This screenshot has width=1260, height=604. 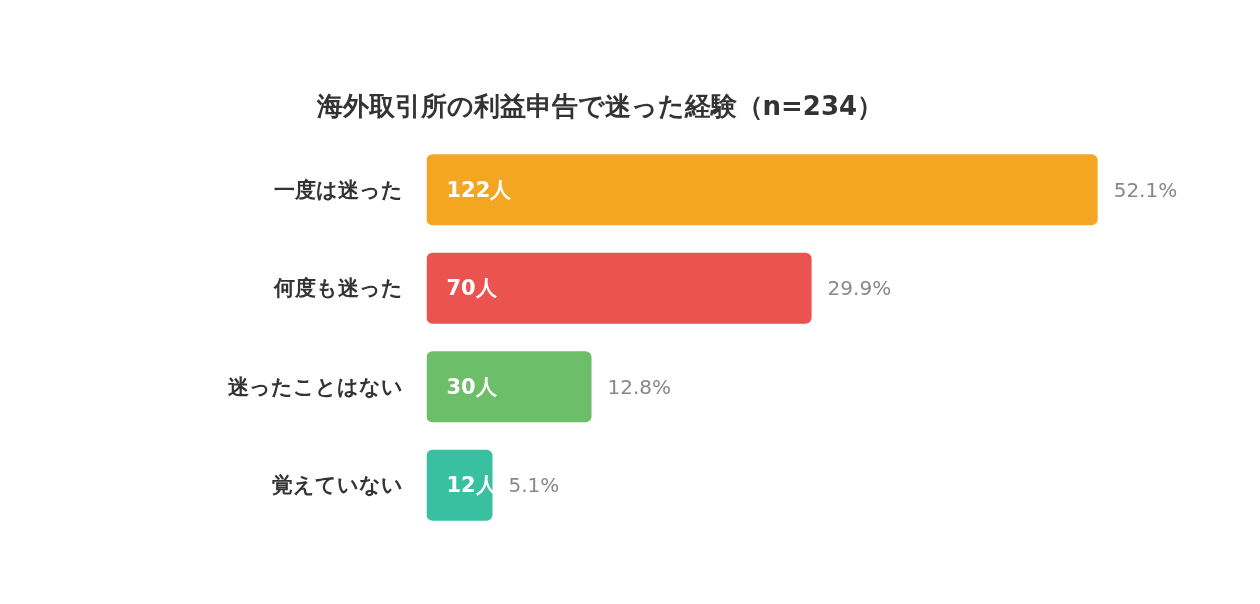 What do you see at coordinates (337, 485) in the screenshot?
I see `y-tick-label: 覚えていない` at bounding box center [337, 485].